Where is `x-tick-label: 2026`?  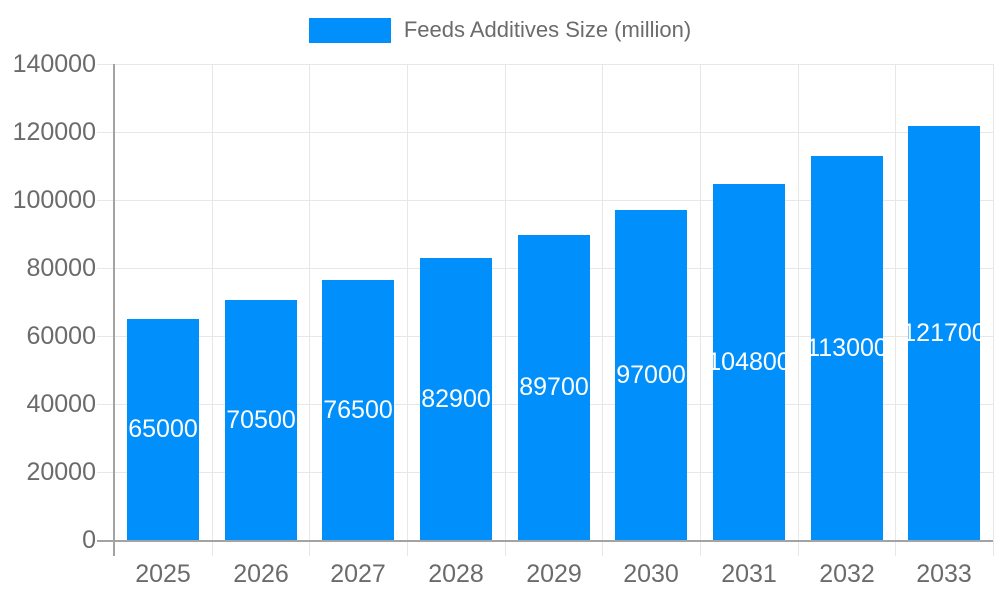 x-tick-label: 2026 is located at coordinates (261, 574).